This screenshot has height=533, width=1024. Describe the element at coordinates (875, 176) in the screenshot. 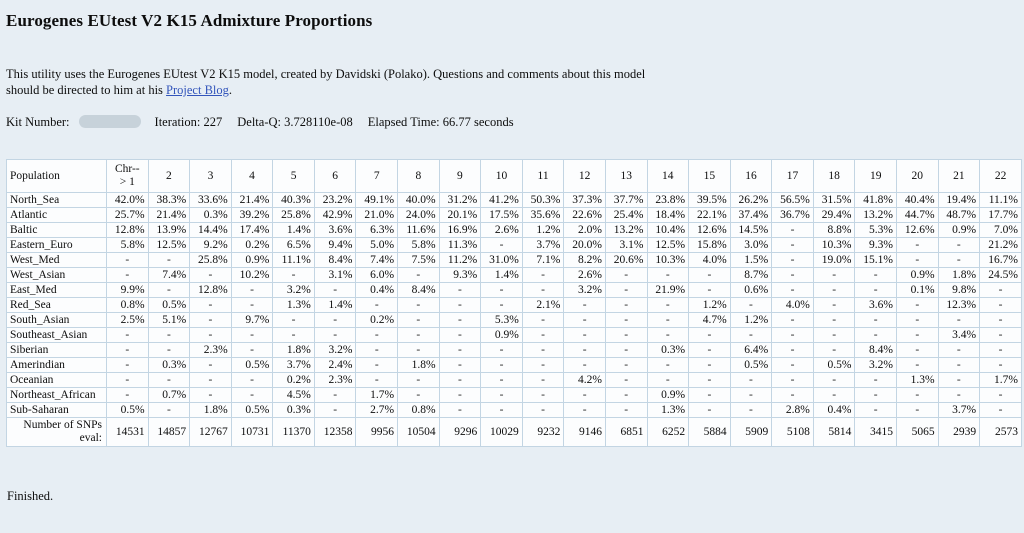

I see `chromosome-column-header: 19` at that location.